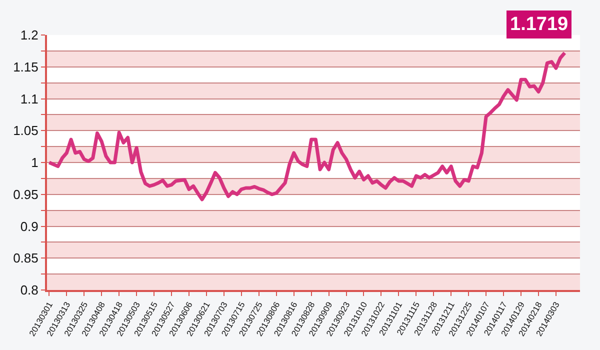  What do you see at coordinates (539, 24) in the screenshot?
I see `text: 1.1719` at bounding box center [539, 24].